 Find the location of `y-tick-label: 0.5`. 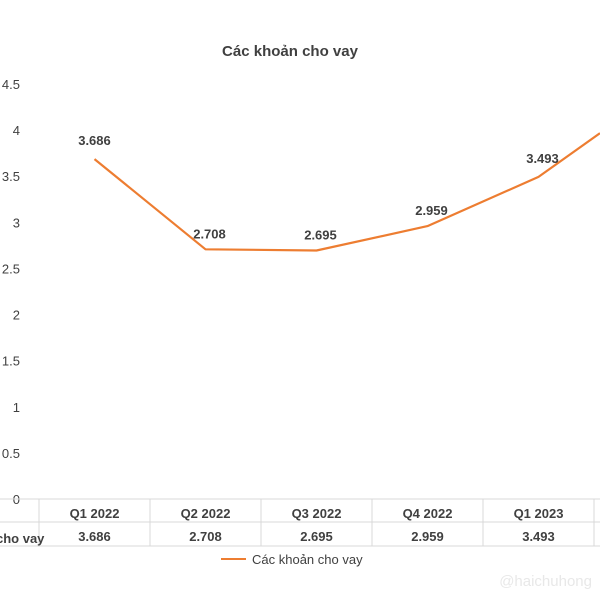

y-tick-label: 0.5 is located at coordinates (11, 453).